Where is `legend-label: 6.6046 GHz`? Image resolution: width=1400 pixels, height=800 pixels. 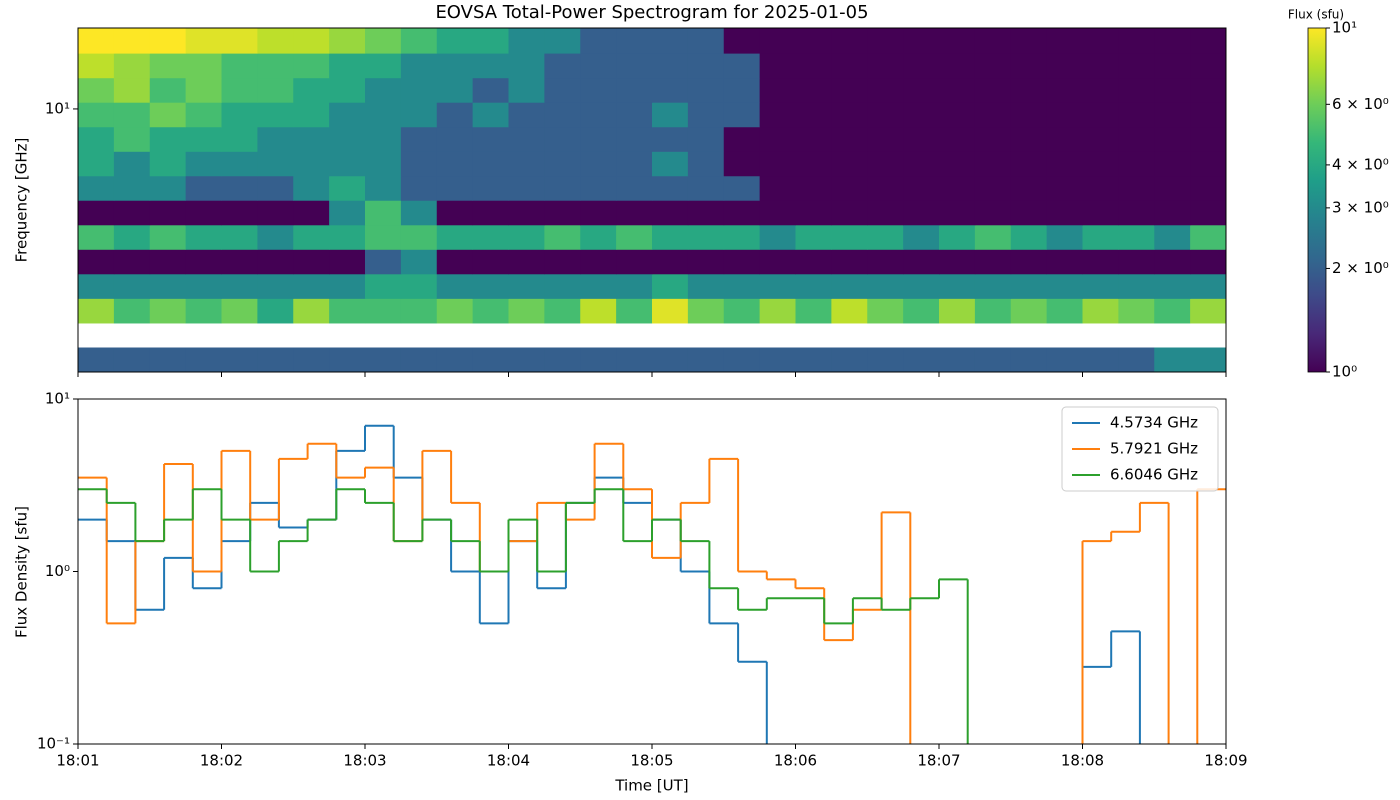 legend-label: 6.6046 GHz is located at coordinates (1154, 475).